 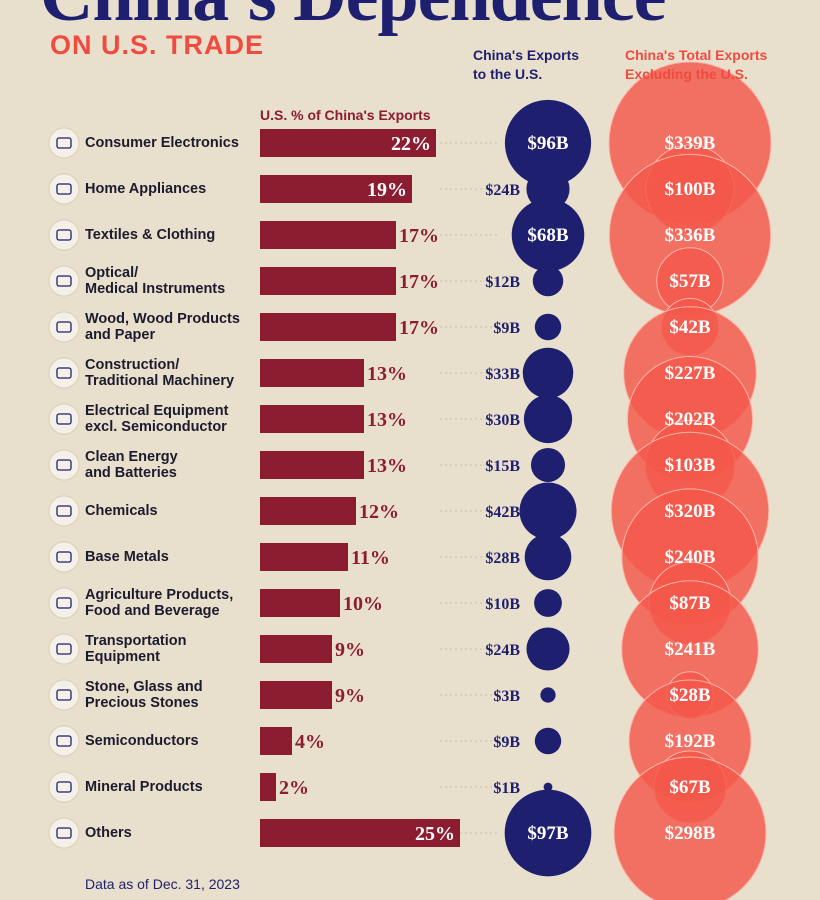 What do you see at coordinates (310, 742) in the screenshot?
I see `bar-value-label: 4%` at bounding box center [310, 742].